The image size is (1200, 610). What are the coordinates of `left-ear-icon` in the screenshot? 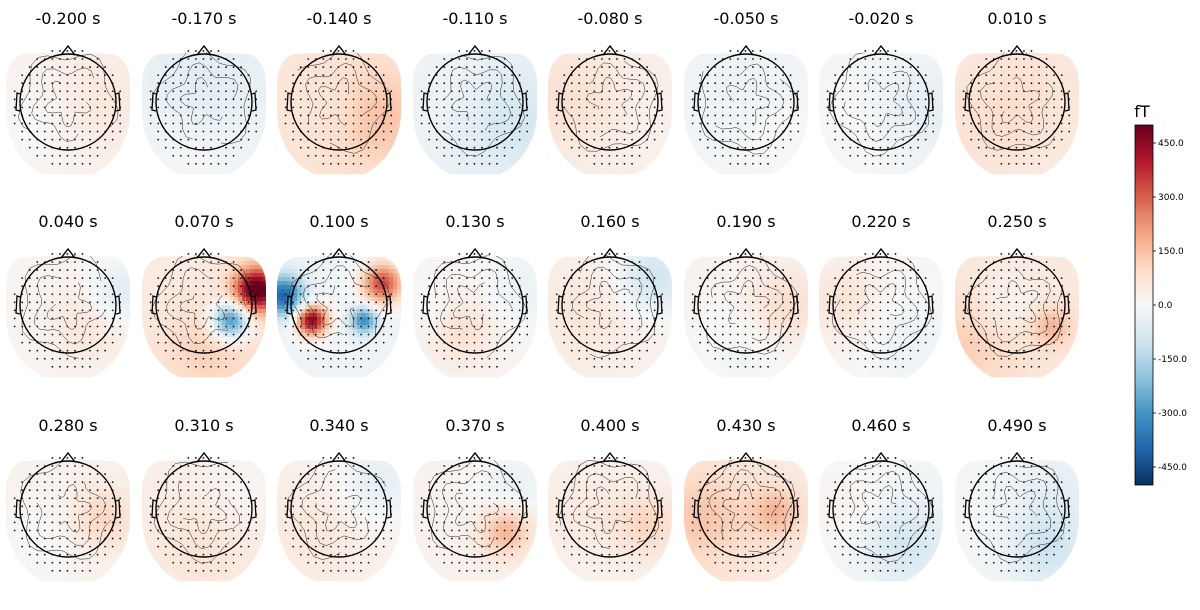 It's located at (289, 102).